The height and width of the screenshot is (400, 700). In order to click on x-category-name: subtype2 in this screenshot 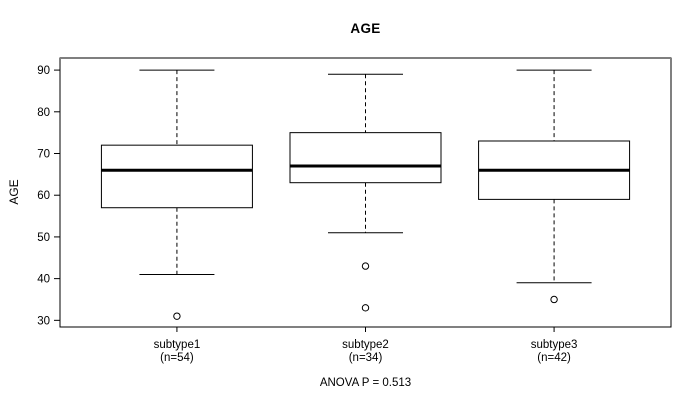, I will do `click(365, 345)`.